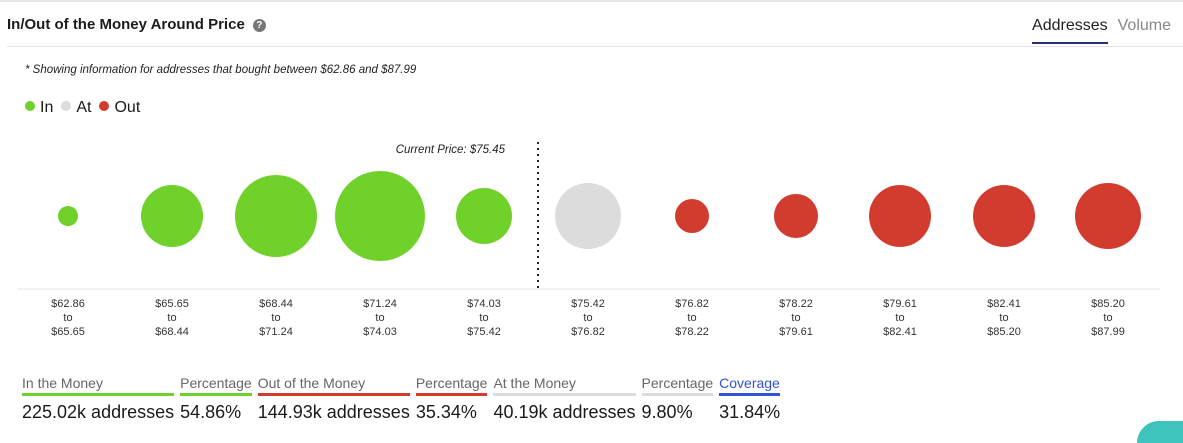  I want to click on legend: In At Out, so click(82, 108).